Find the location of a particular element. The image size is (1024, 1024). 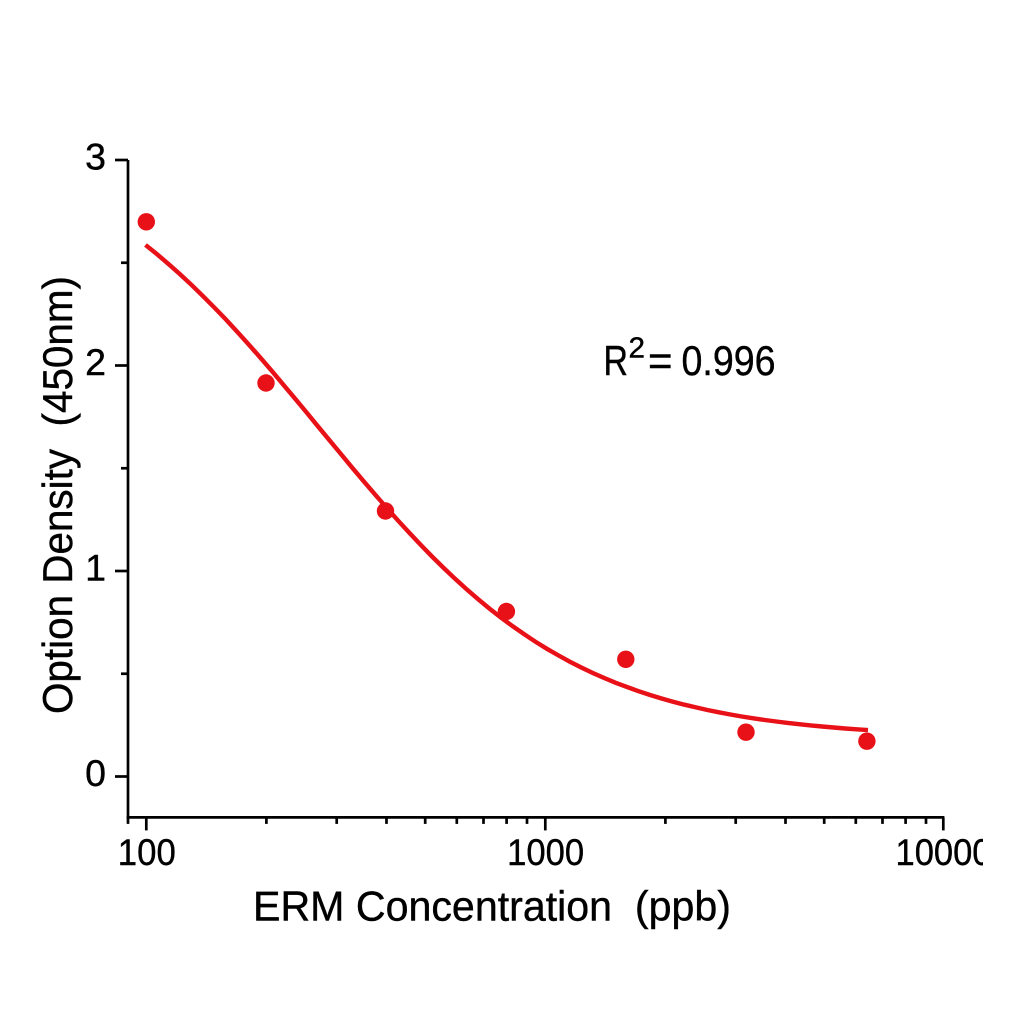

svg-text: 1 is located at coordinates (95, 568).